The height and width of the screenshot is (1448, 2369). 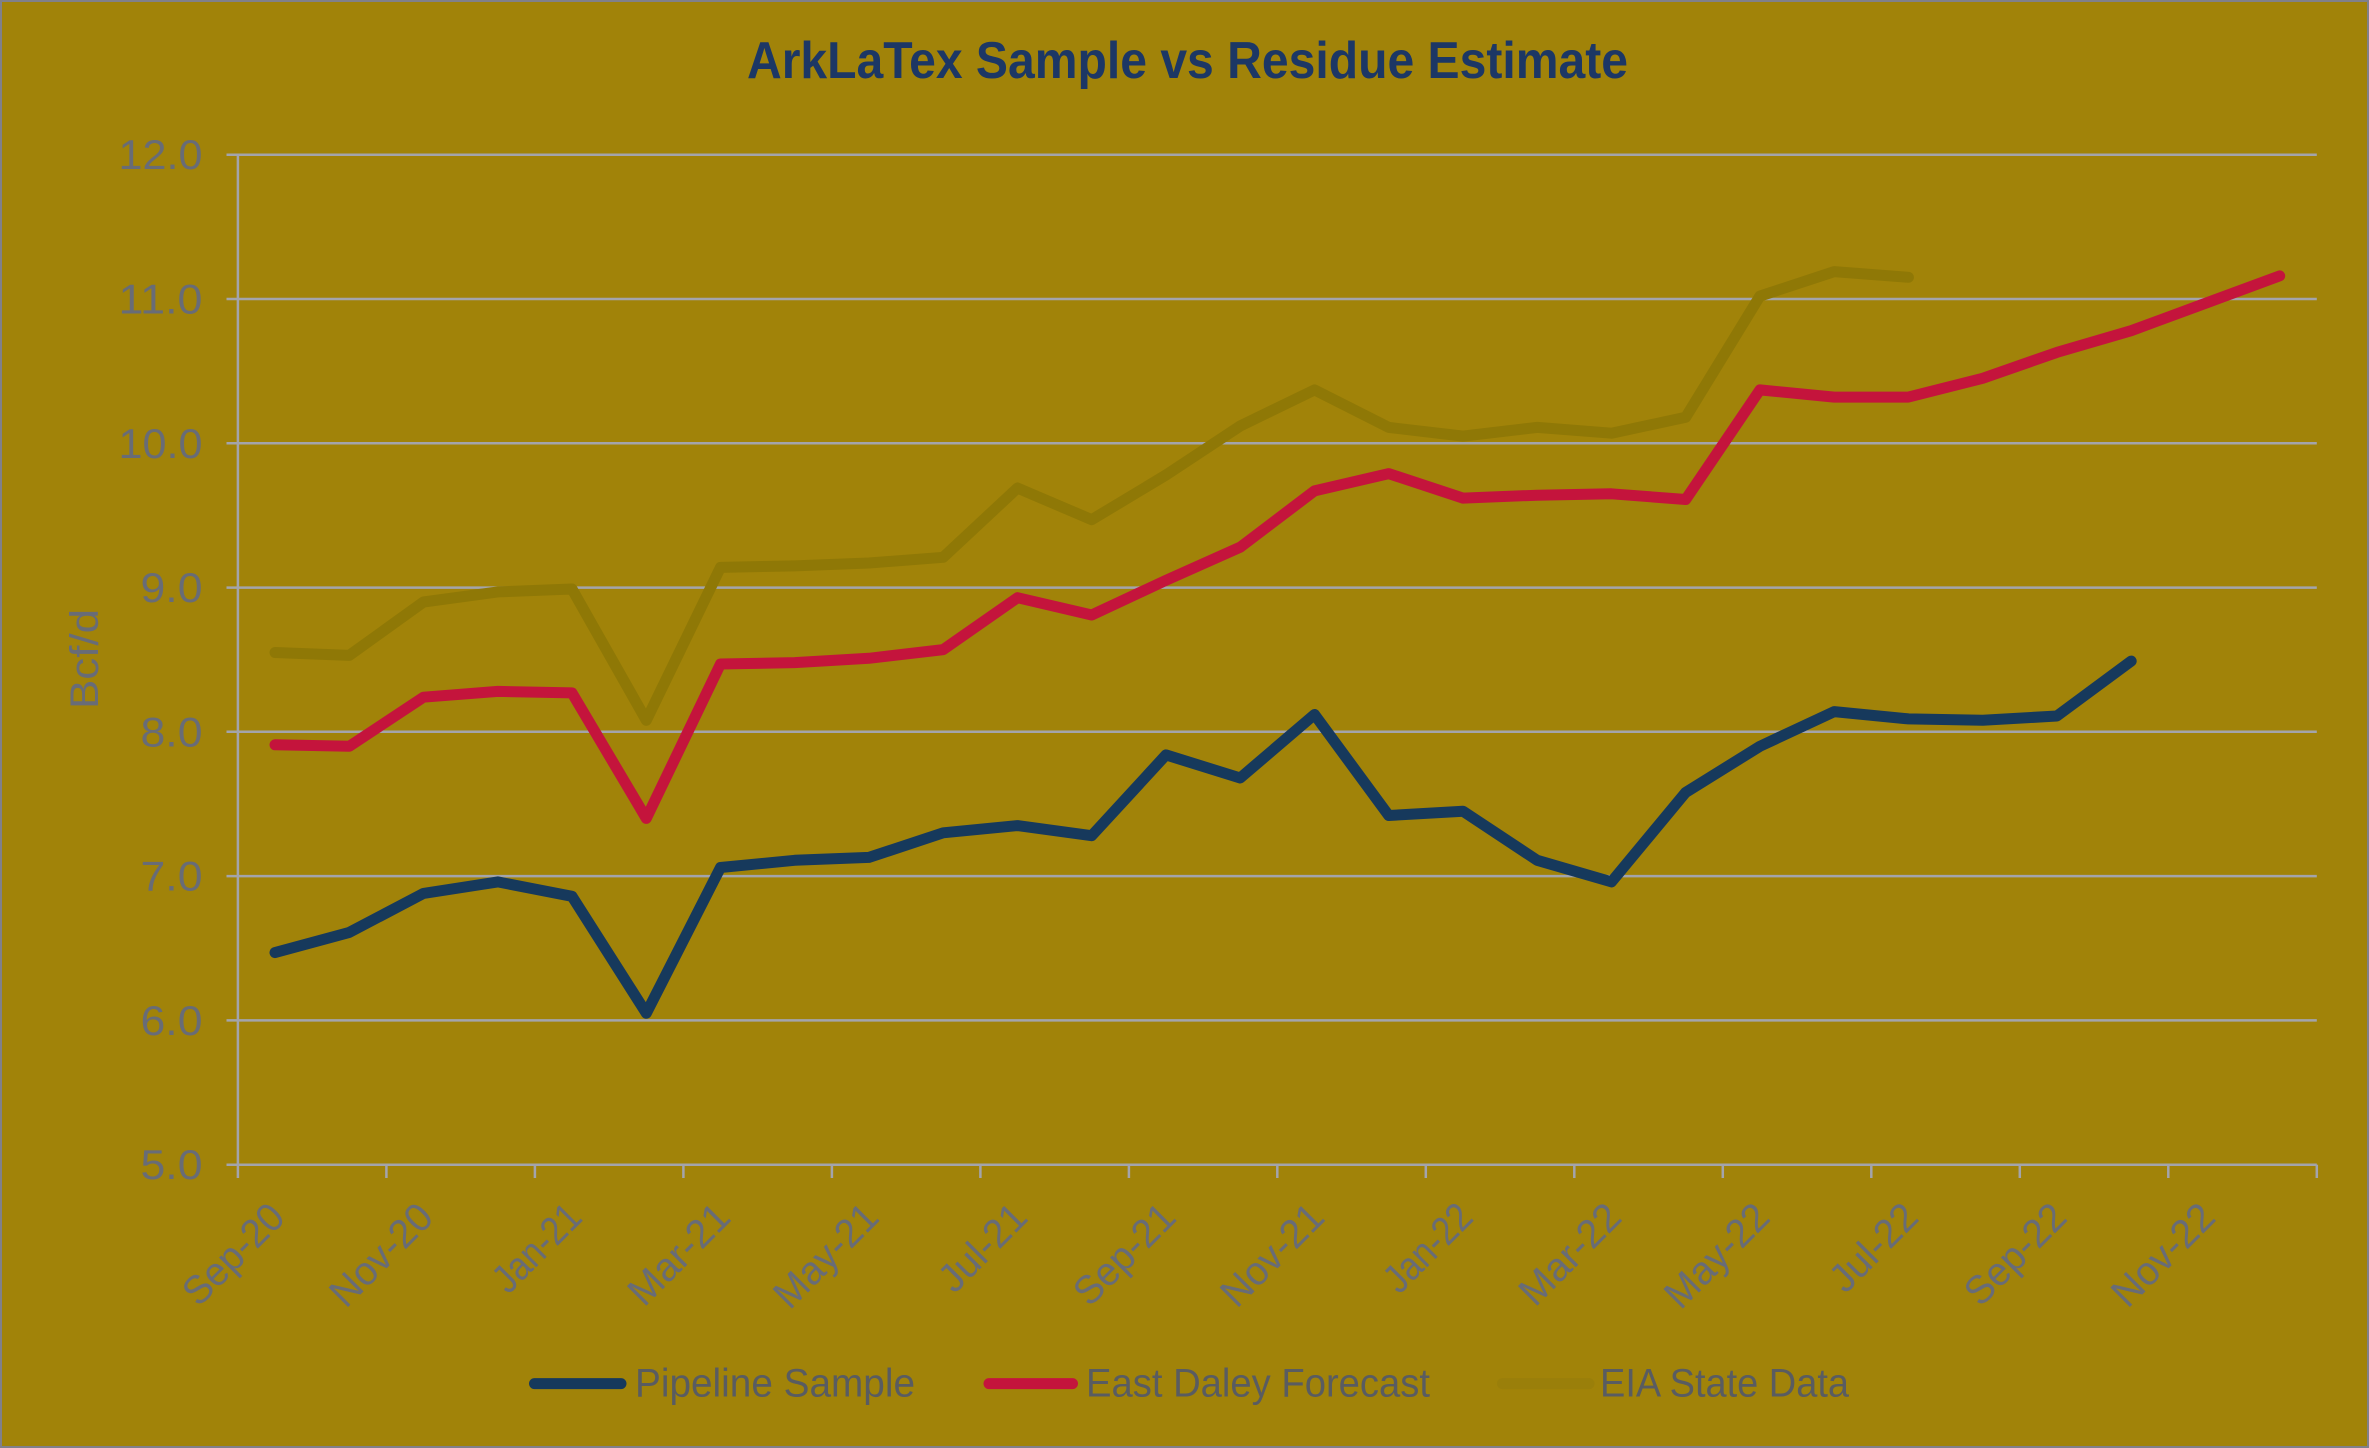 What do you see at coordinates (161, 299) in the screenshot?
I see `svg-text: 11.0` at bounding box center [161, 299].